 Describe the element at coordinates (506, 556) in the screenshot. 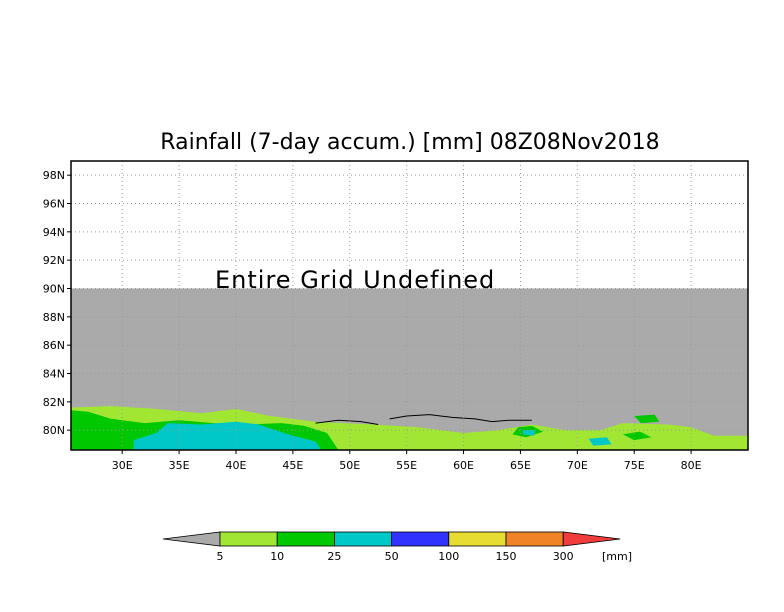

I see `colorbar-label: 150` at that location.